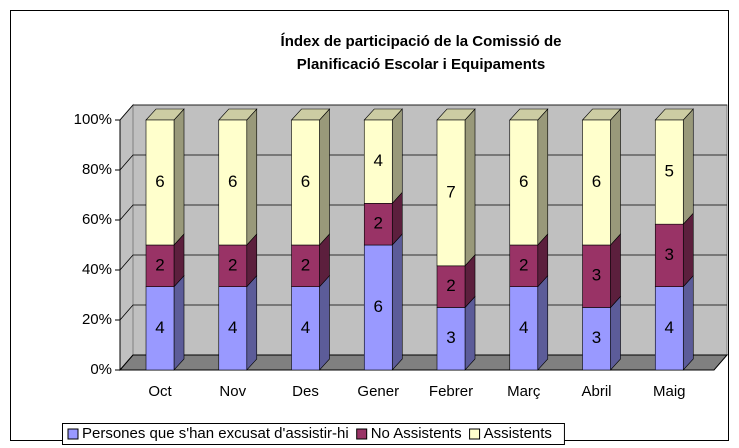  I want to click on x-tick-label: Maig, so click(669, 391).